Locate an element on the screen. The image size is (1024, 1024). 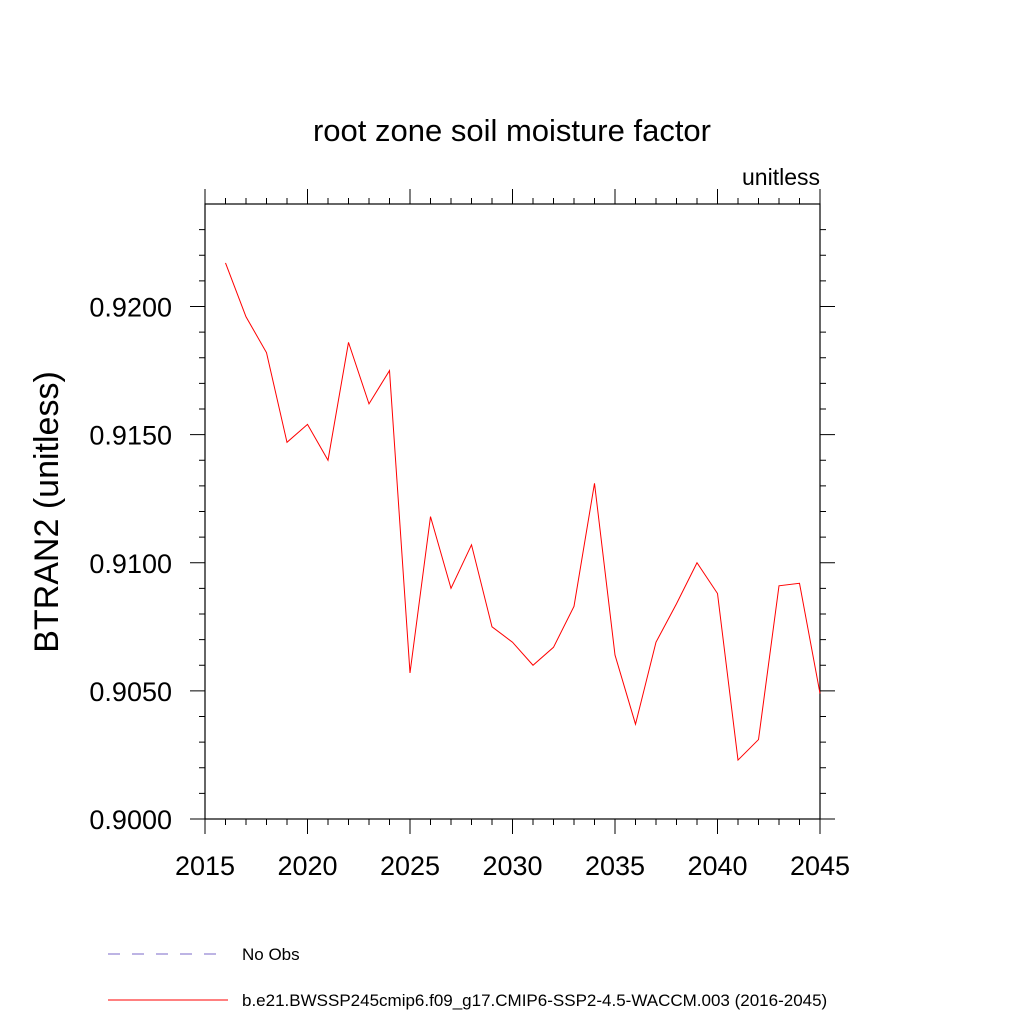
units-label: unitless is located at coordinates (781, 177).